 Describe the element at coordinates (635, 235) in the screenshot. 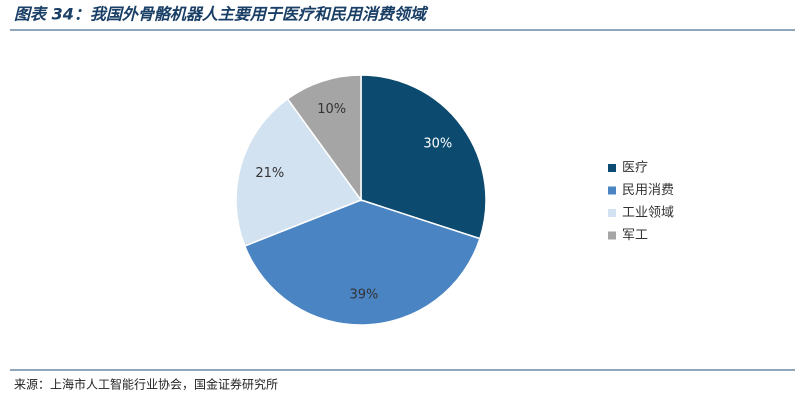

I see `legend-label: 军工` at that location.